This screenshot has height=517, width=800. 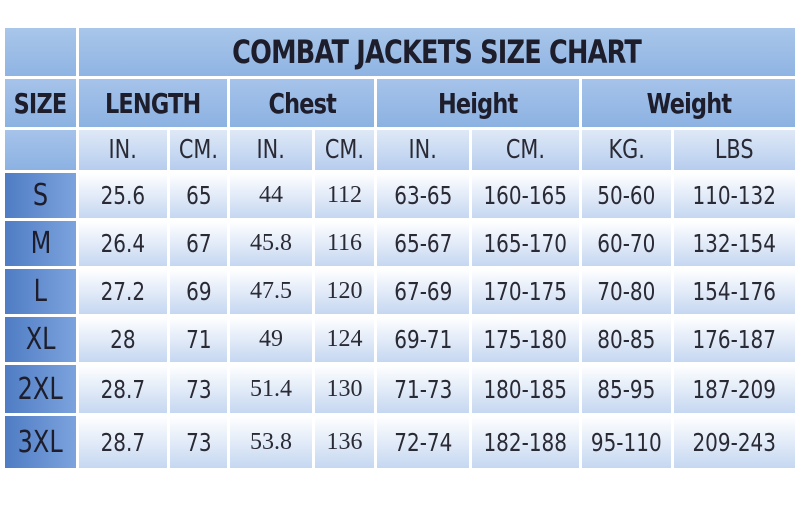 I want to click on text: 112, so click(x=344, y=195).